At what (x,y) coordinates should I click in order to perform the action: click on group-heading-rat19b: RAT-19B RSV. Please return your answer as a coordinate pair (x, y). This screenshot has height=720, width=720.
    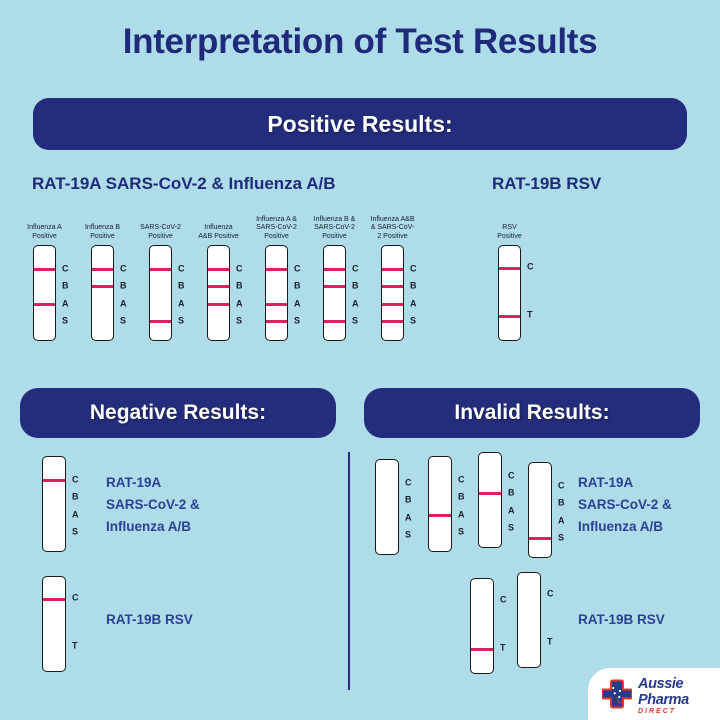
    Looking at the image, I should click on (547, 183).